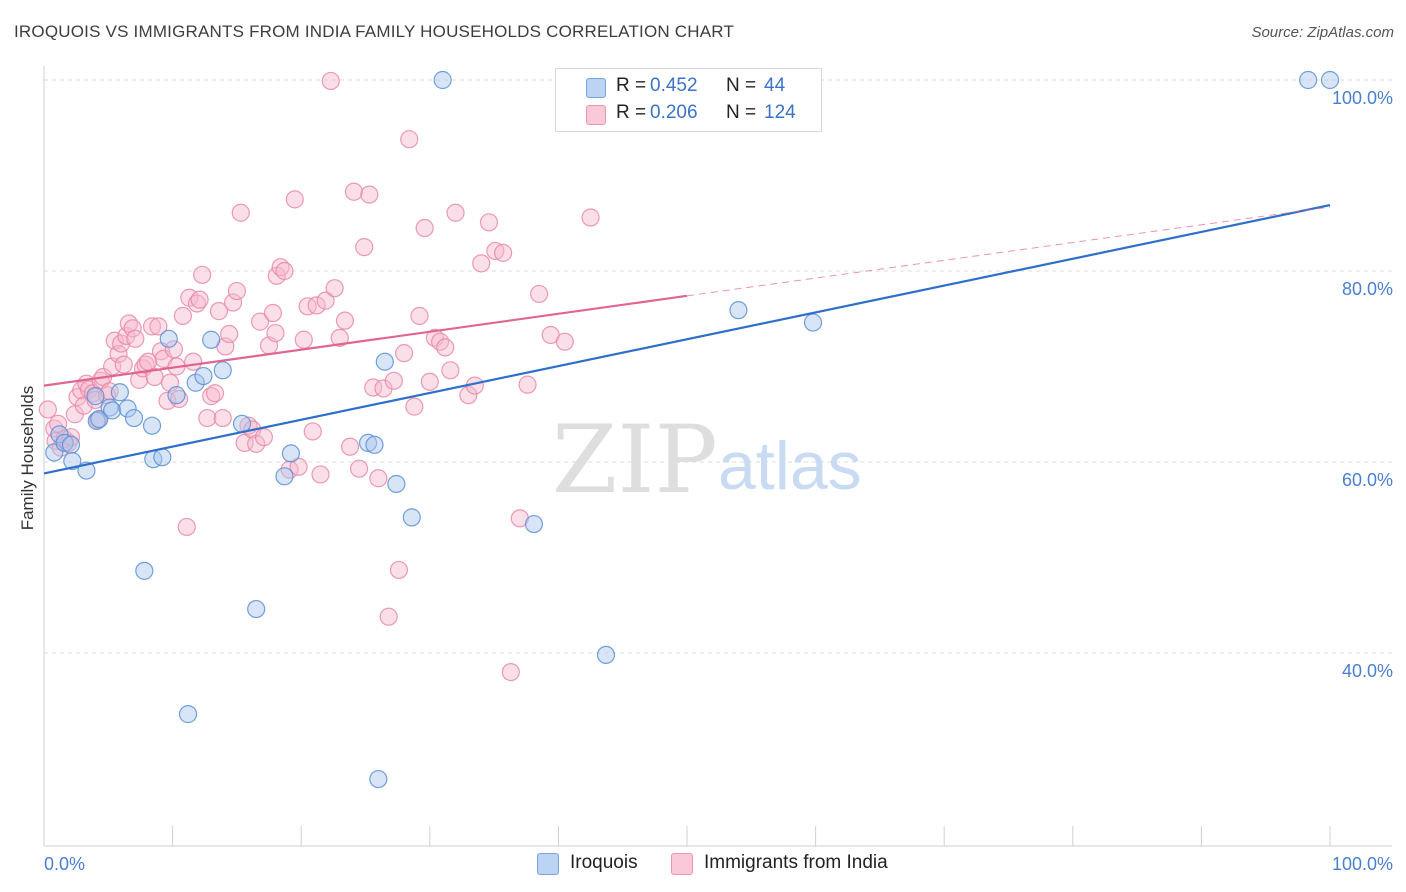 This screenshot has width=1406, height=892. I want to click on legend-r-value: 0.206, so click(674, 112).